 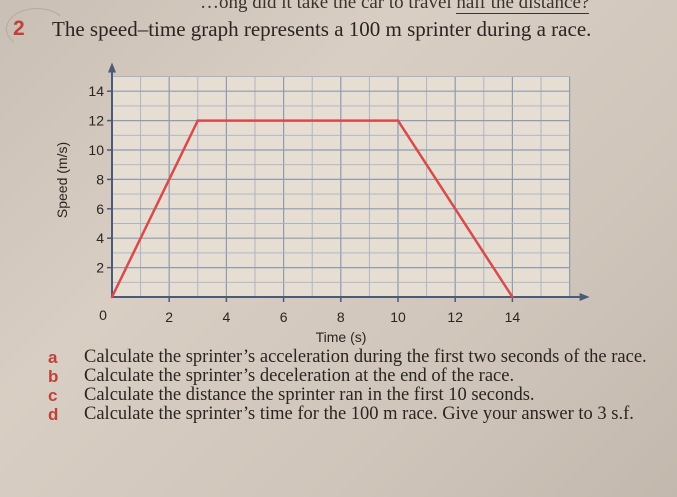 I want to click on question-number: 2, so click(x=19, y=28).